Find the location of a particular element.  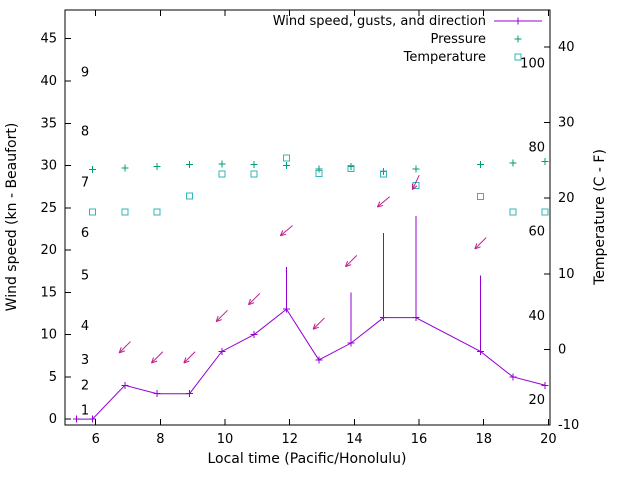

x-tick-label: 18 is located at coordinates (483, 439).